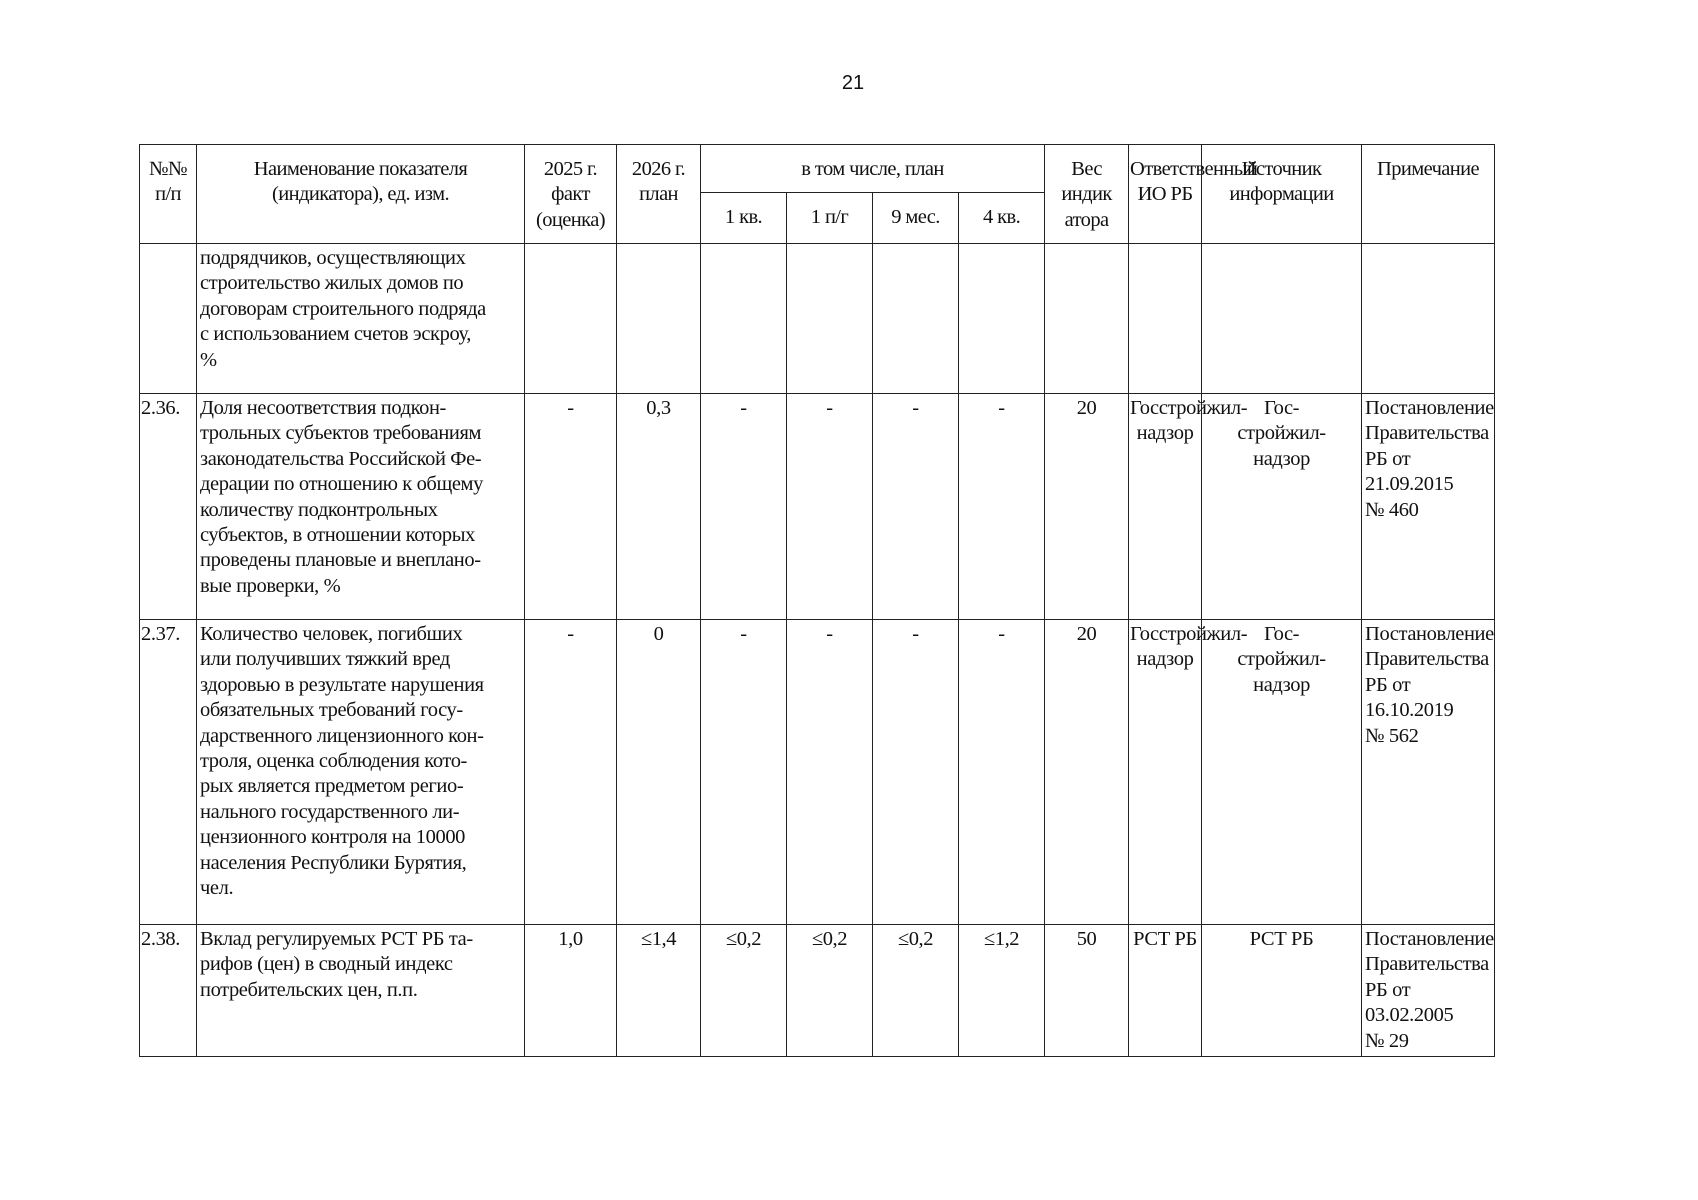 The width and height of the screenshot is (1698, 1200). What do you see at coordinates (168, 772) in the screenshot?
I see `cell-num: 2.37.` at bounding box center [168, 772].